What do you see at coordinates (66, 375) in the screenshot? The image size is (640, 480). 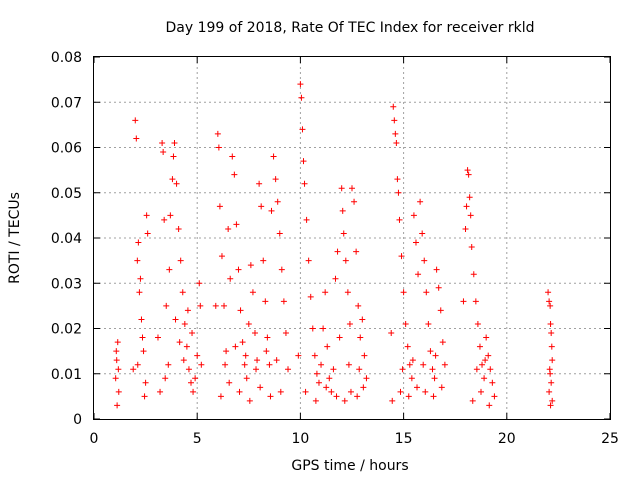 I see `y-tick-label: 0.01` at bounding box center [66, 375].